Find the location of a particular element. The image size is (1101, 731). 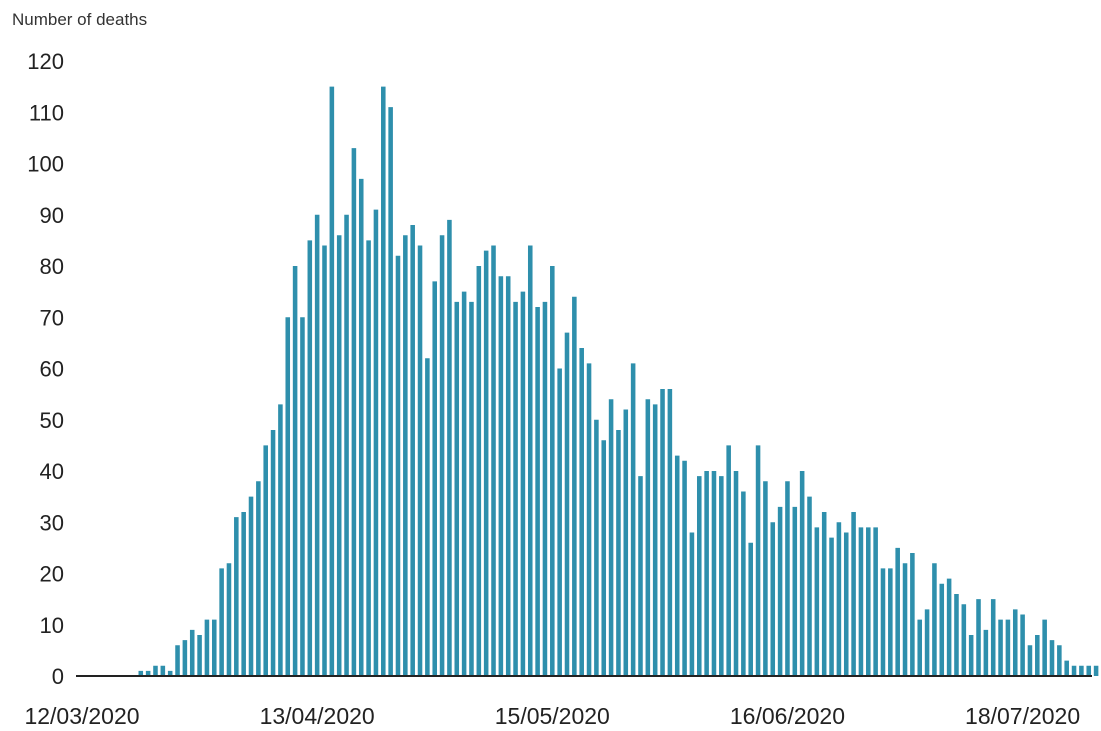

y-tick-label: 120 is located at coordinates (45, 61).